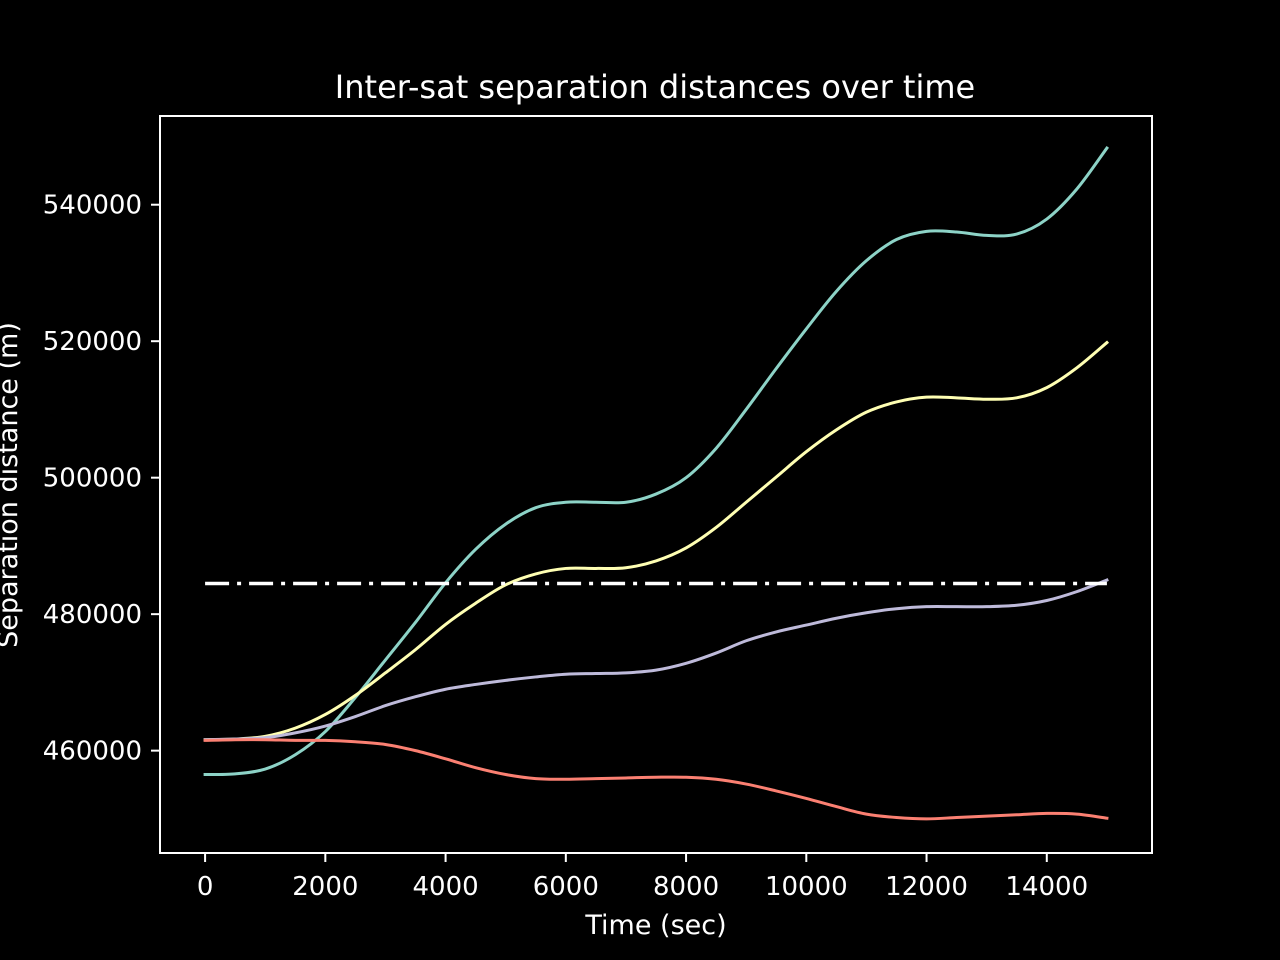  What do you see at coordinates (92, 342) in the screenshot?
I see `y-tick-label: 520000` at bounding box center [92, 342].